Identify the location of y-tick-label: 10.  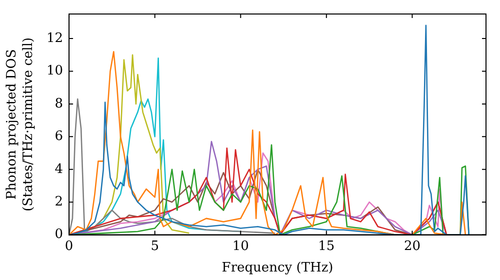
(55, 71).